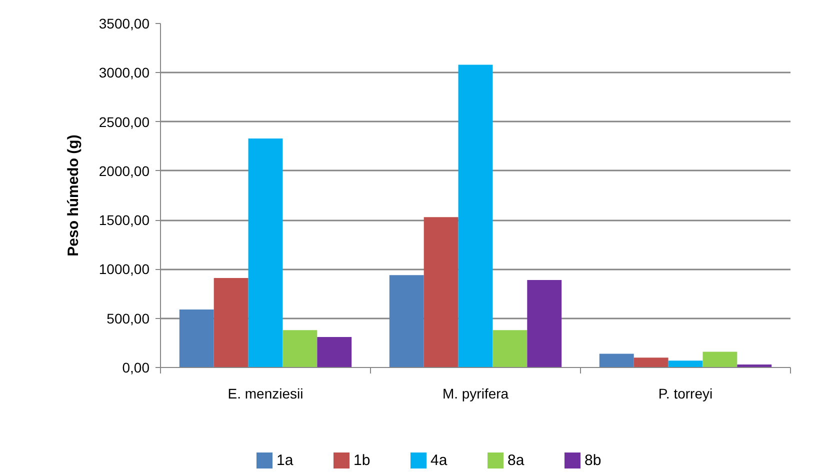 The height and width of the screenshot is (476, 813). Describe the element at coordinates (439, 460) in the screenshot. I see `legend-label: 4a` at that location.